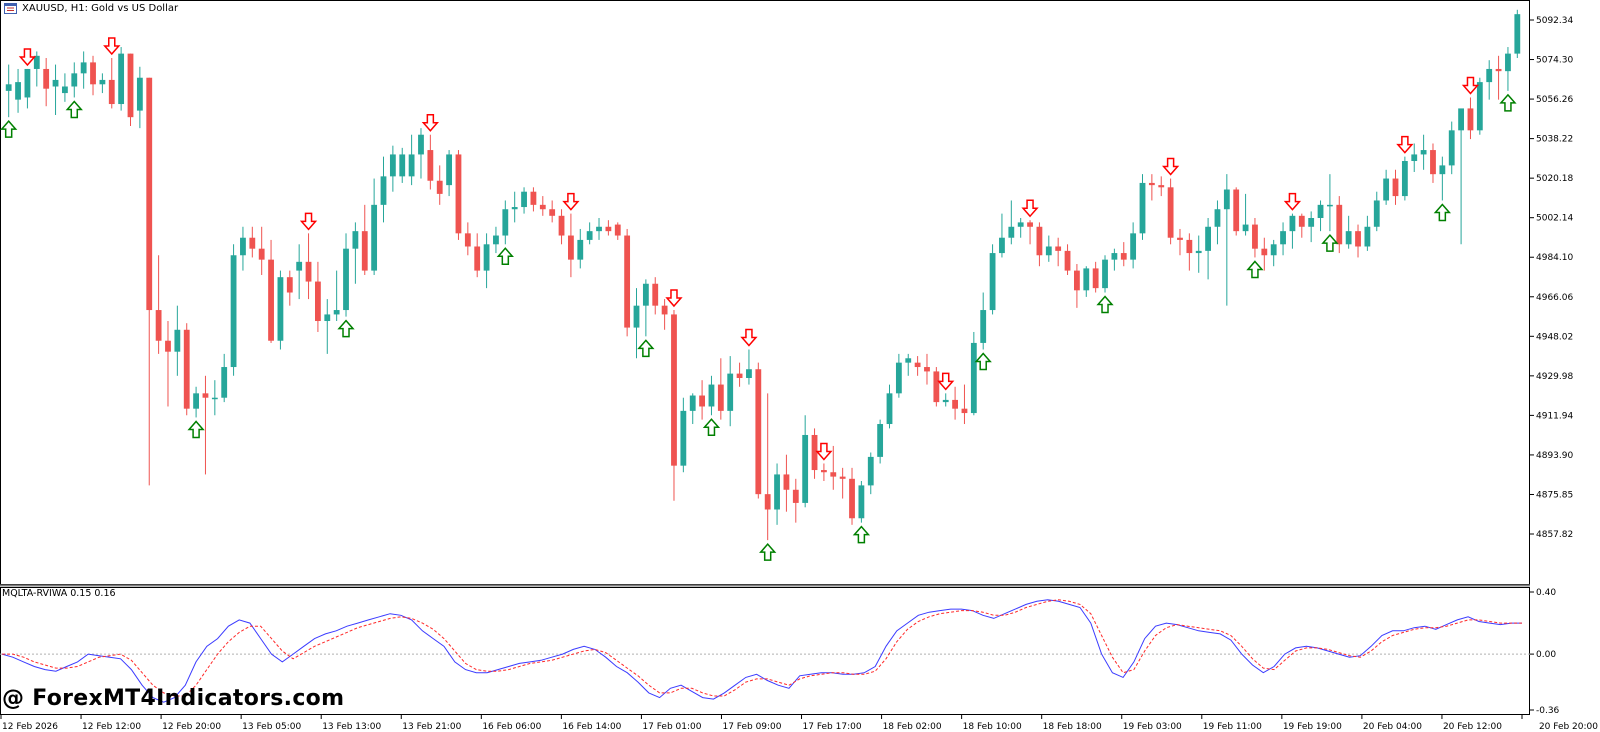 This screenshot has width=1600, height=732. I want to click on time-tick-label: 19 Feb 03:00, so click(1152, 727).